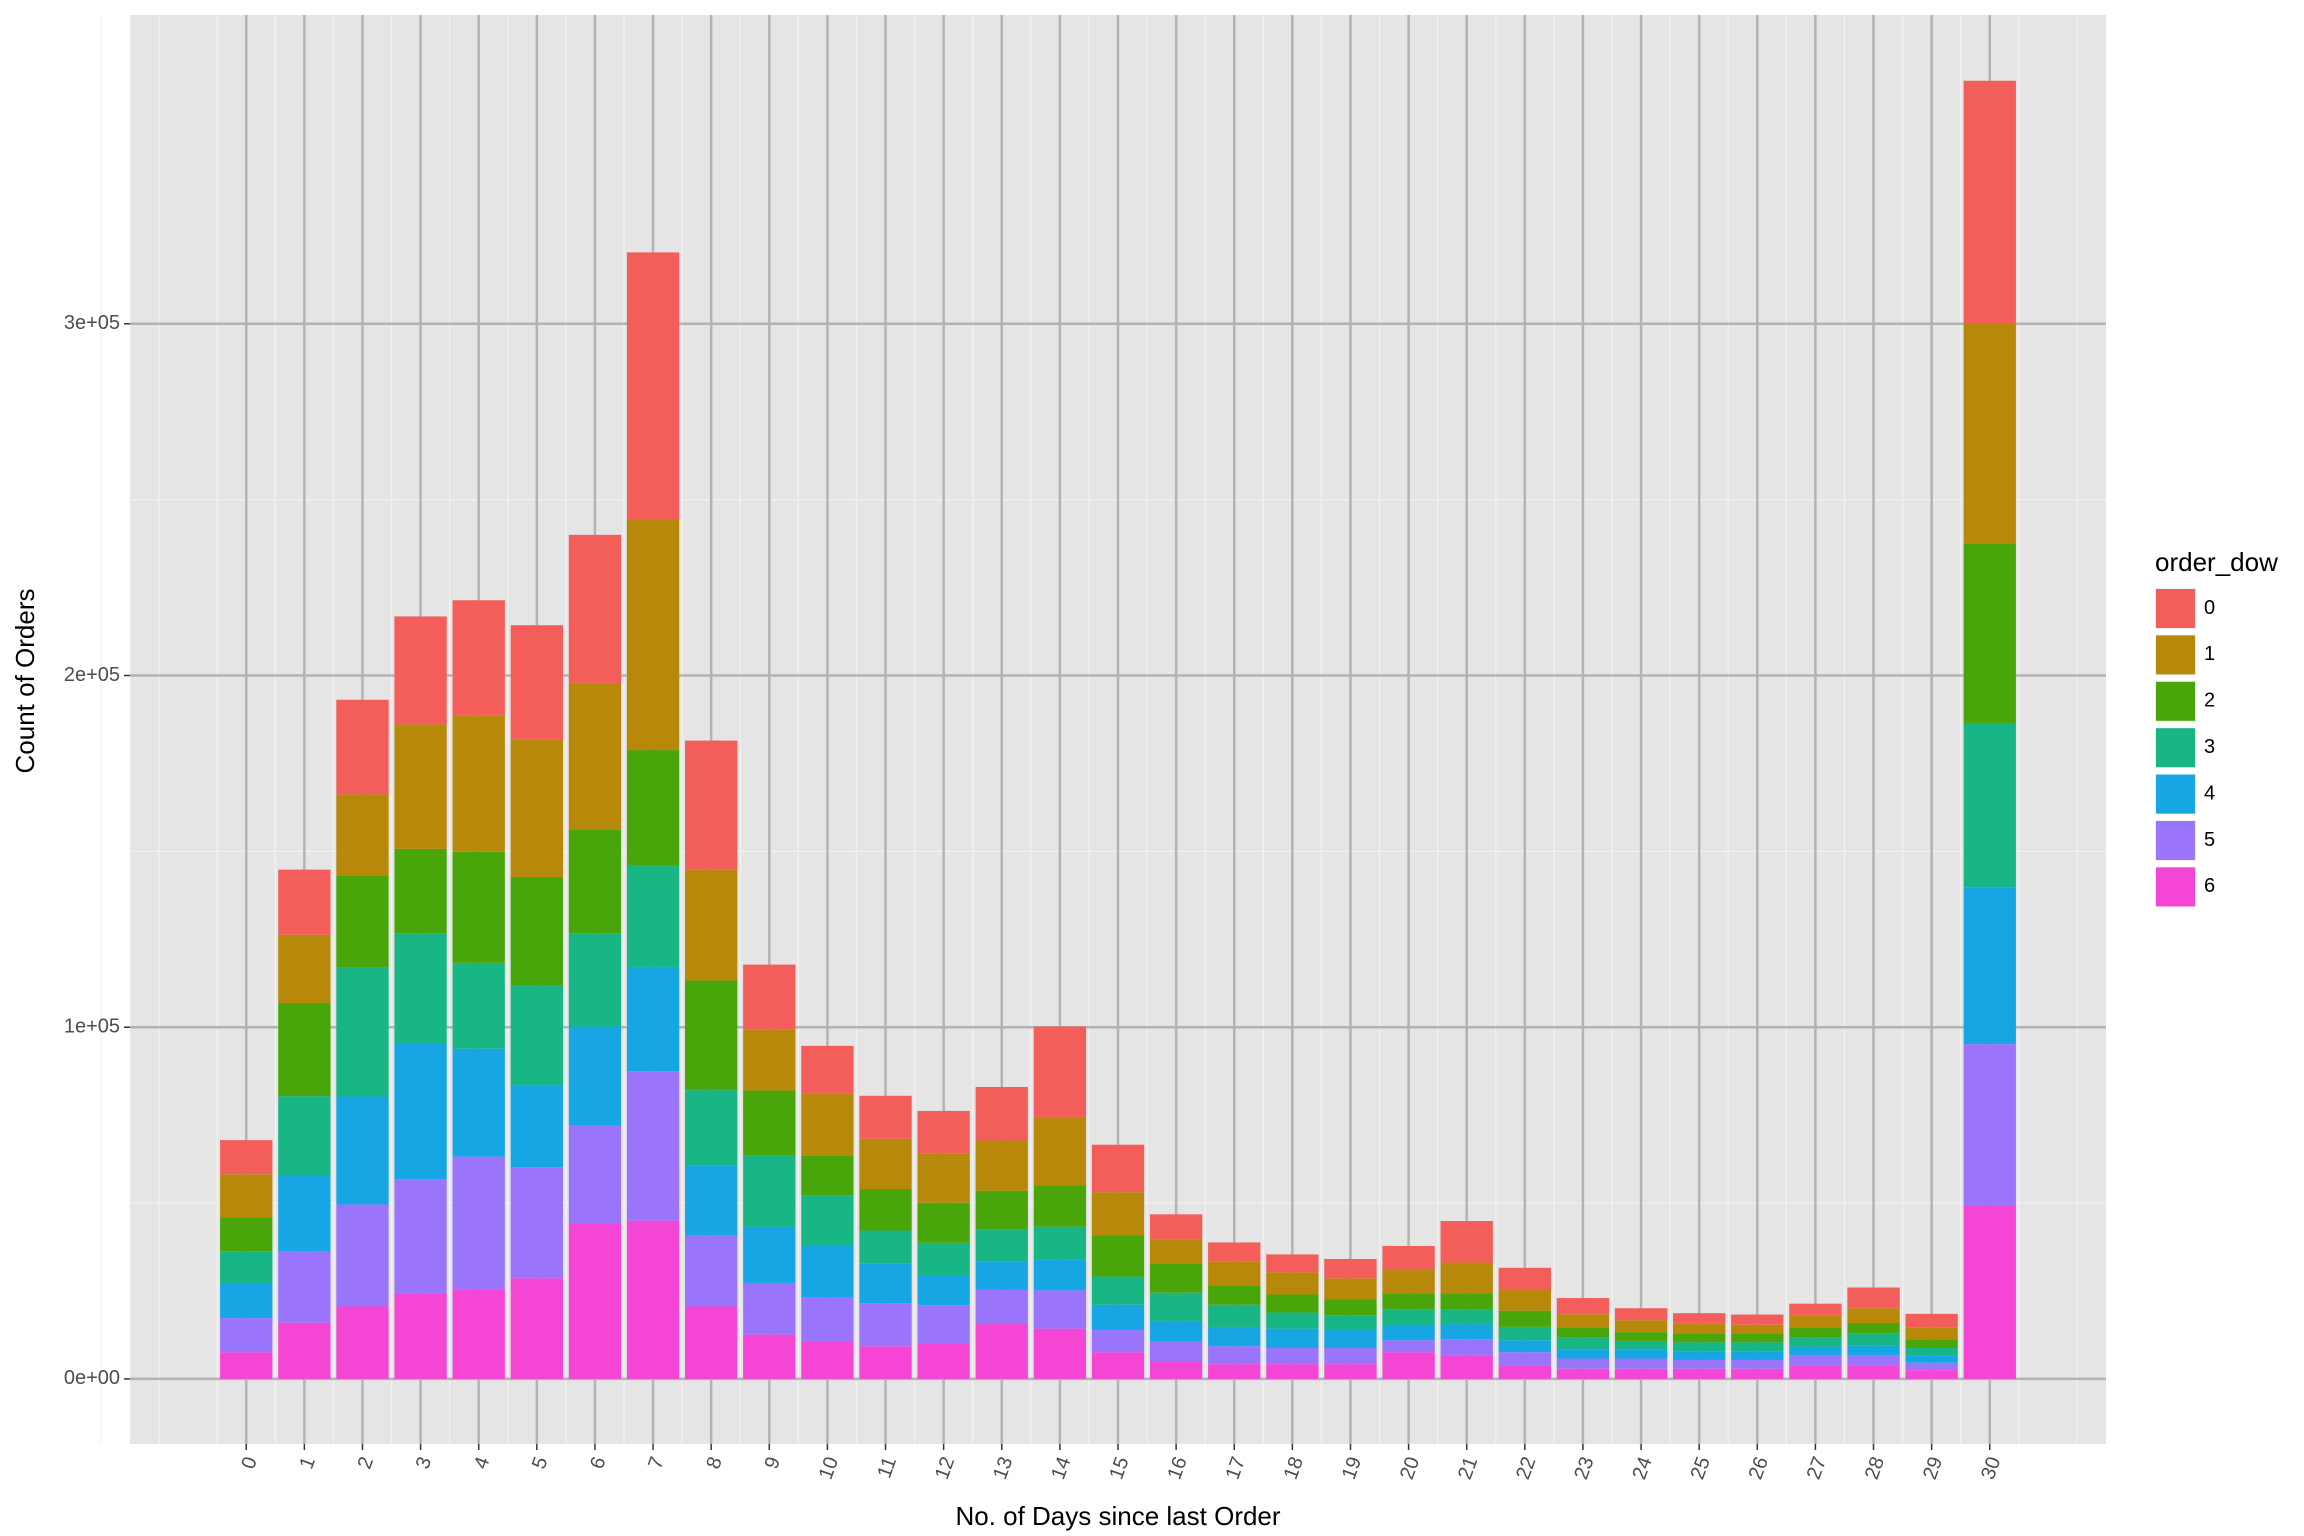  Describe the element at coordinates (1933, 1468) in the screenshot. I see `x-tick-label: 29` at that location.